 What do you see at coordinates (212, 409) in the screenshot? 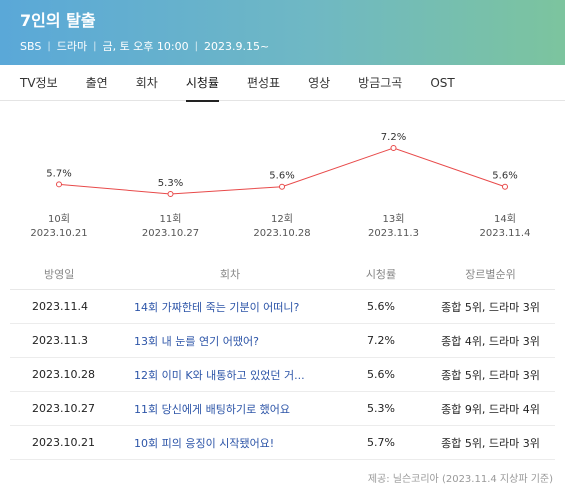
I see `row-episode-link: 11회 당신에게 배팅하기로 했어요` at bounding box center [212, 409].